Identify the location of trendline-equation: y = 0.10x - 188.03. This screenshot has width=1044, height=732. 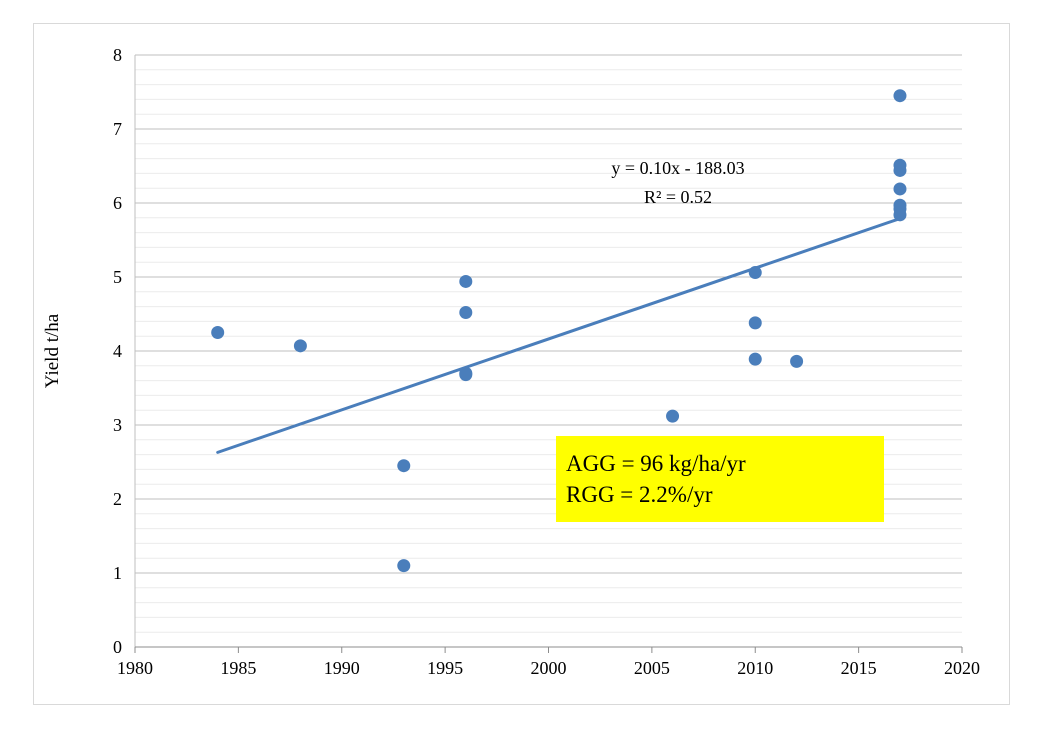
(677, 168).